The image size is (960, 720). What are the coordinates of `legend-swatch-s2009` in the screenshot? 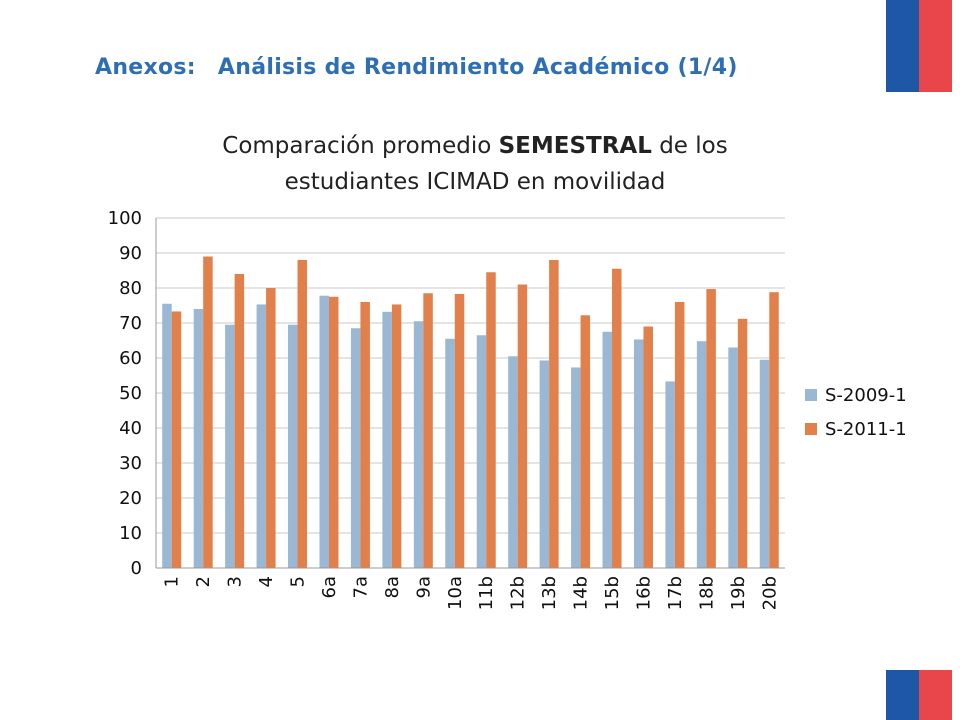 It's located at (811, 395).